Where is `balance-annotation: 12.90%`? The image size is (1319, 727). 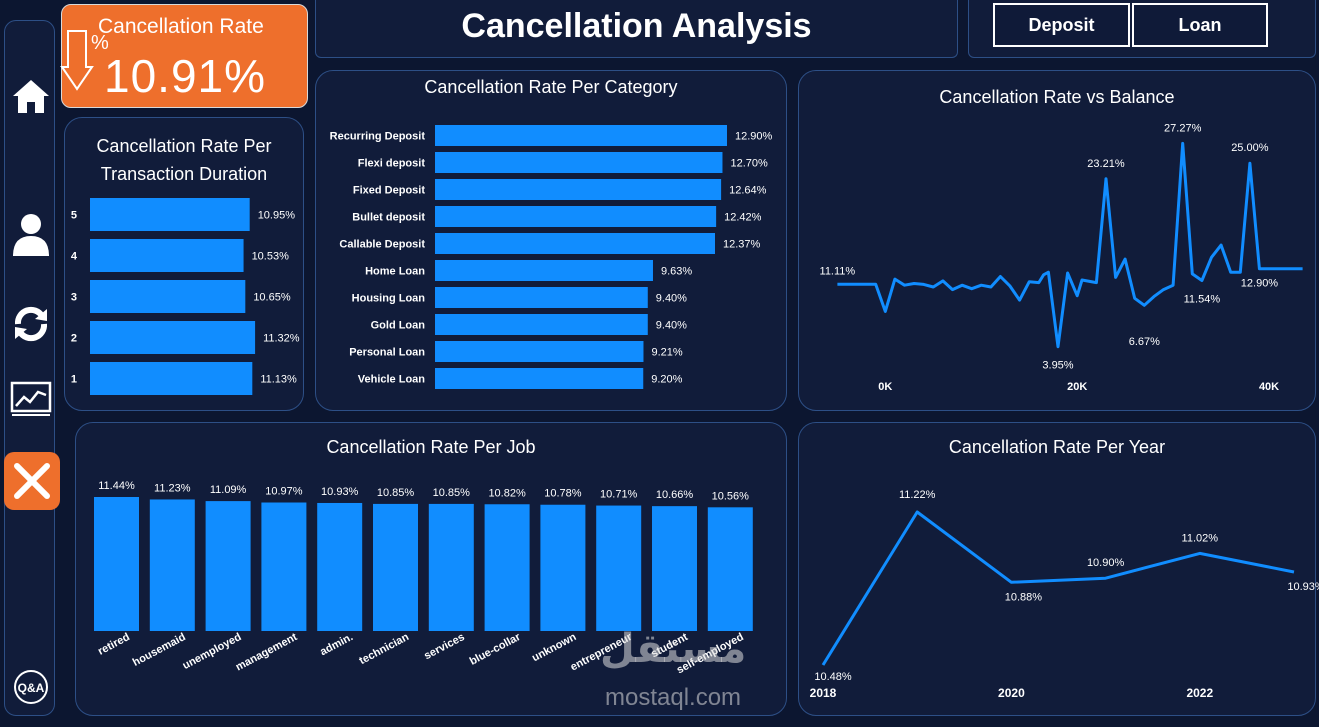 balance-annotation: 12.90% is located at coordinates (1260, 284).